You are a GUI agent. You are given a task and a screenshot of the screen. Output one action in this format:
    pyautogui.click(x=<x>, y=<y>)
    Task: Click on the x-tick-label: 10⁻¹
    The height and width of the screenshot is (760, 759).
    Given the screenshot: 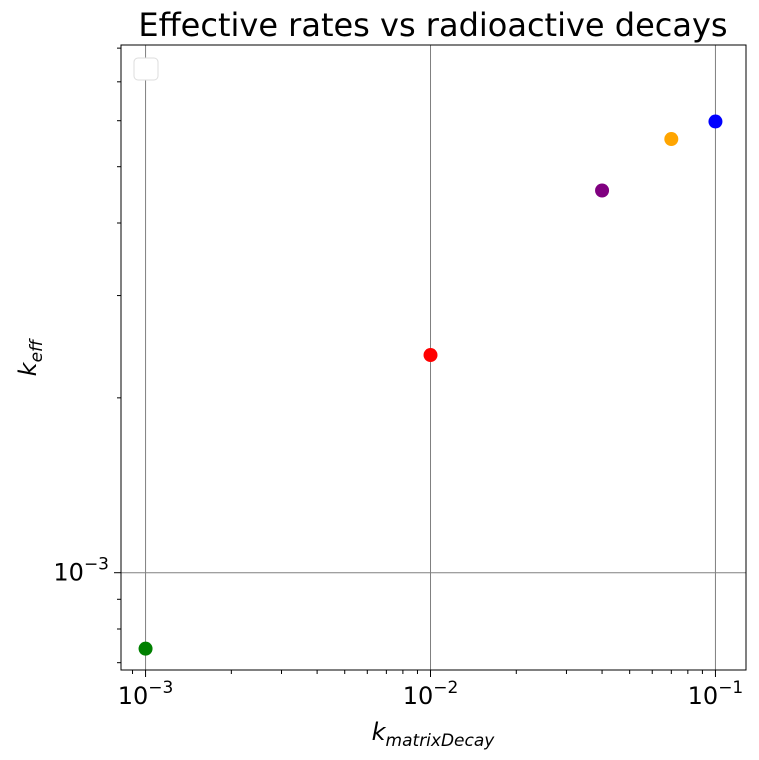 What is the action you would take?
    pyautogui.click(x=716, y=694)
    